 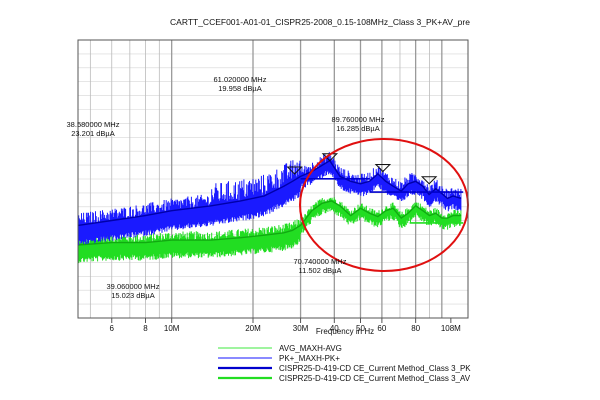 What do you see at coordinates (172, 328) in the screenshot?
I see `x-tick-label: 10M` at bounding box center [172, 328].